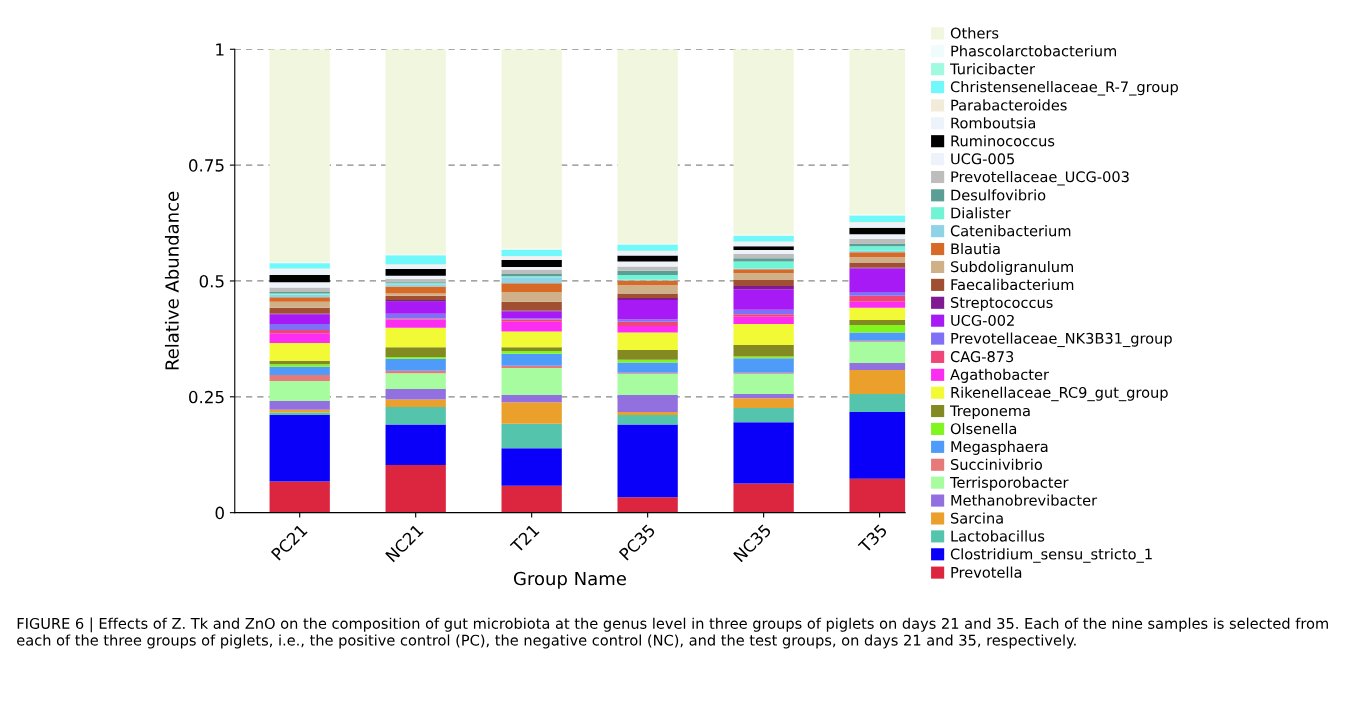 The image size is (1357, 714). What do you see at coordinates (206, 165) in the screenshot?
I see `y-tick-label: 0.75` at bounding box center [206, 165].